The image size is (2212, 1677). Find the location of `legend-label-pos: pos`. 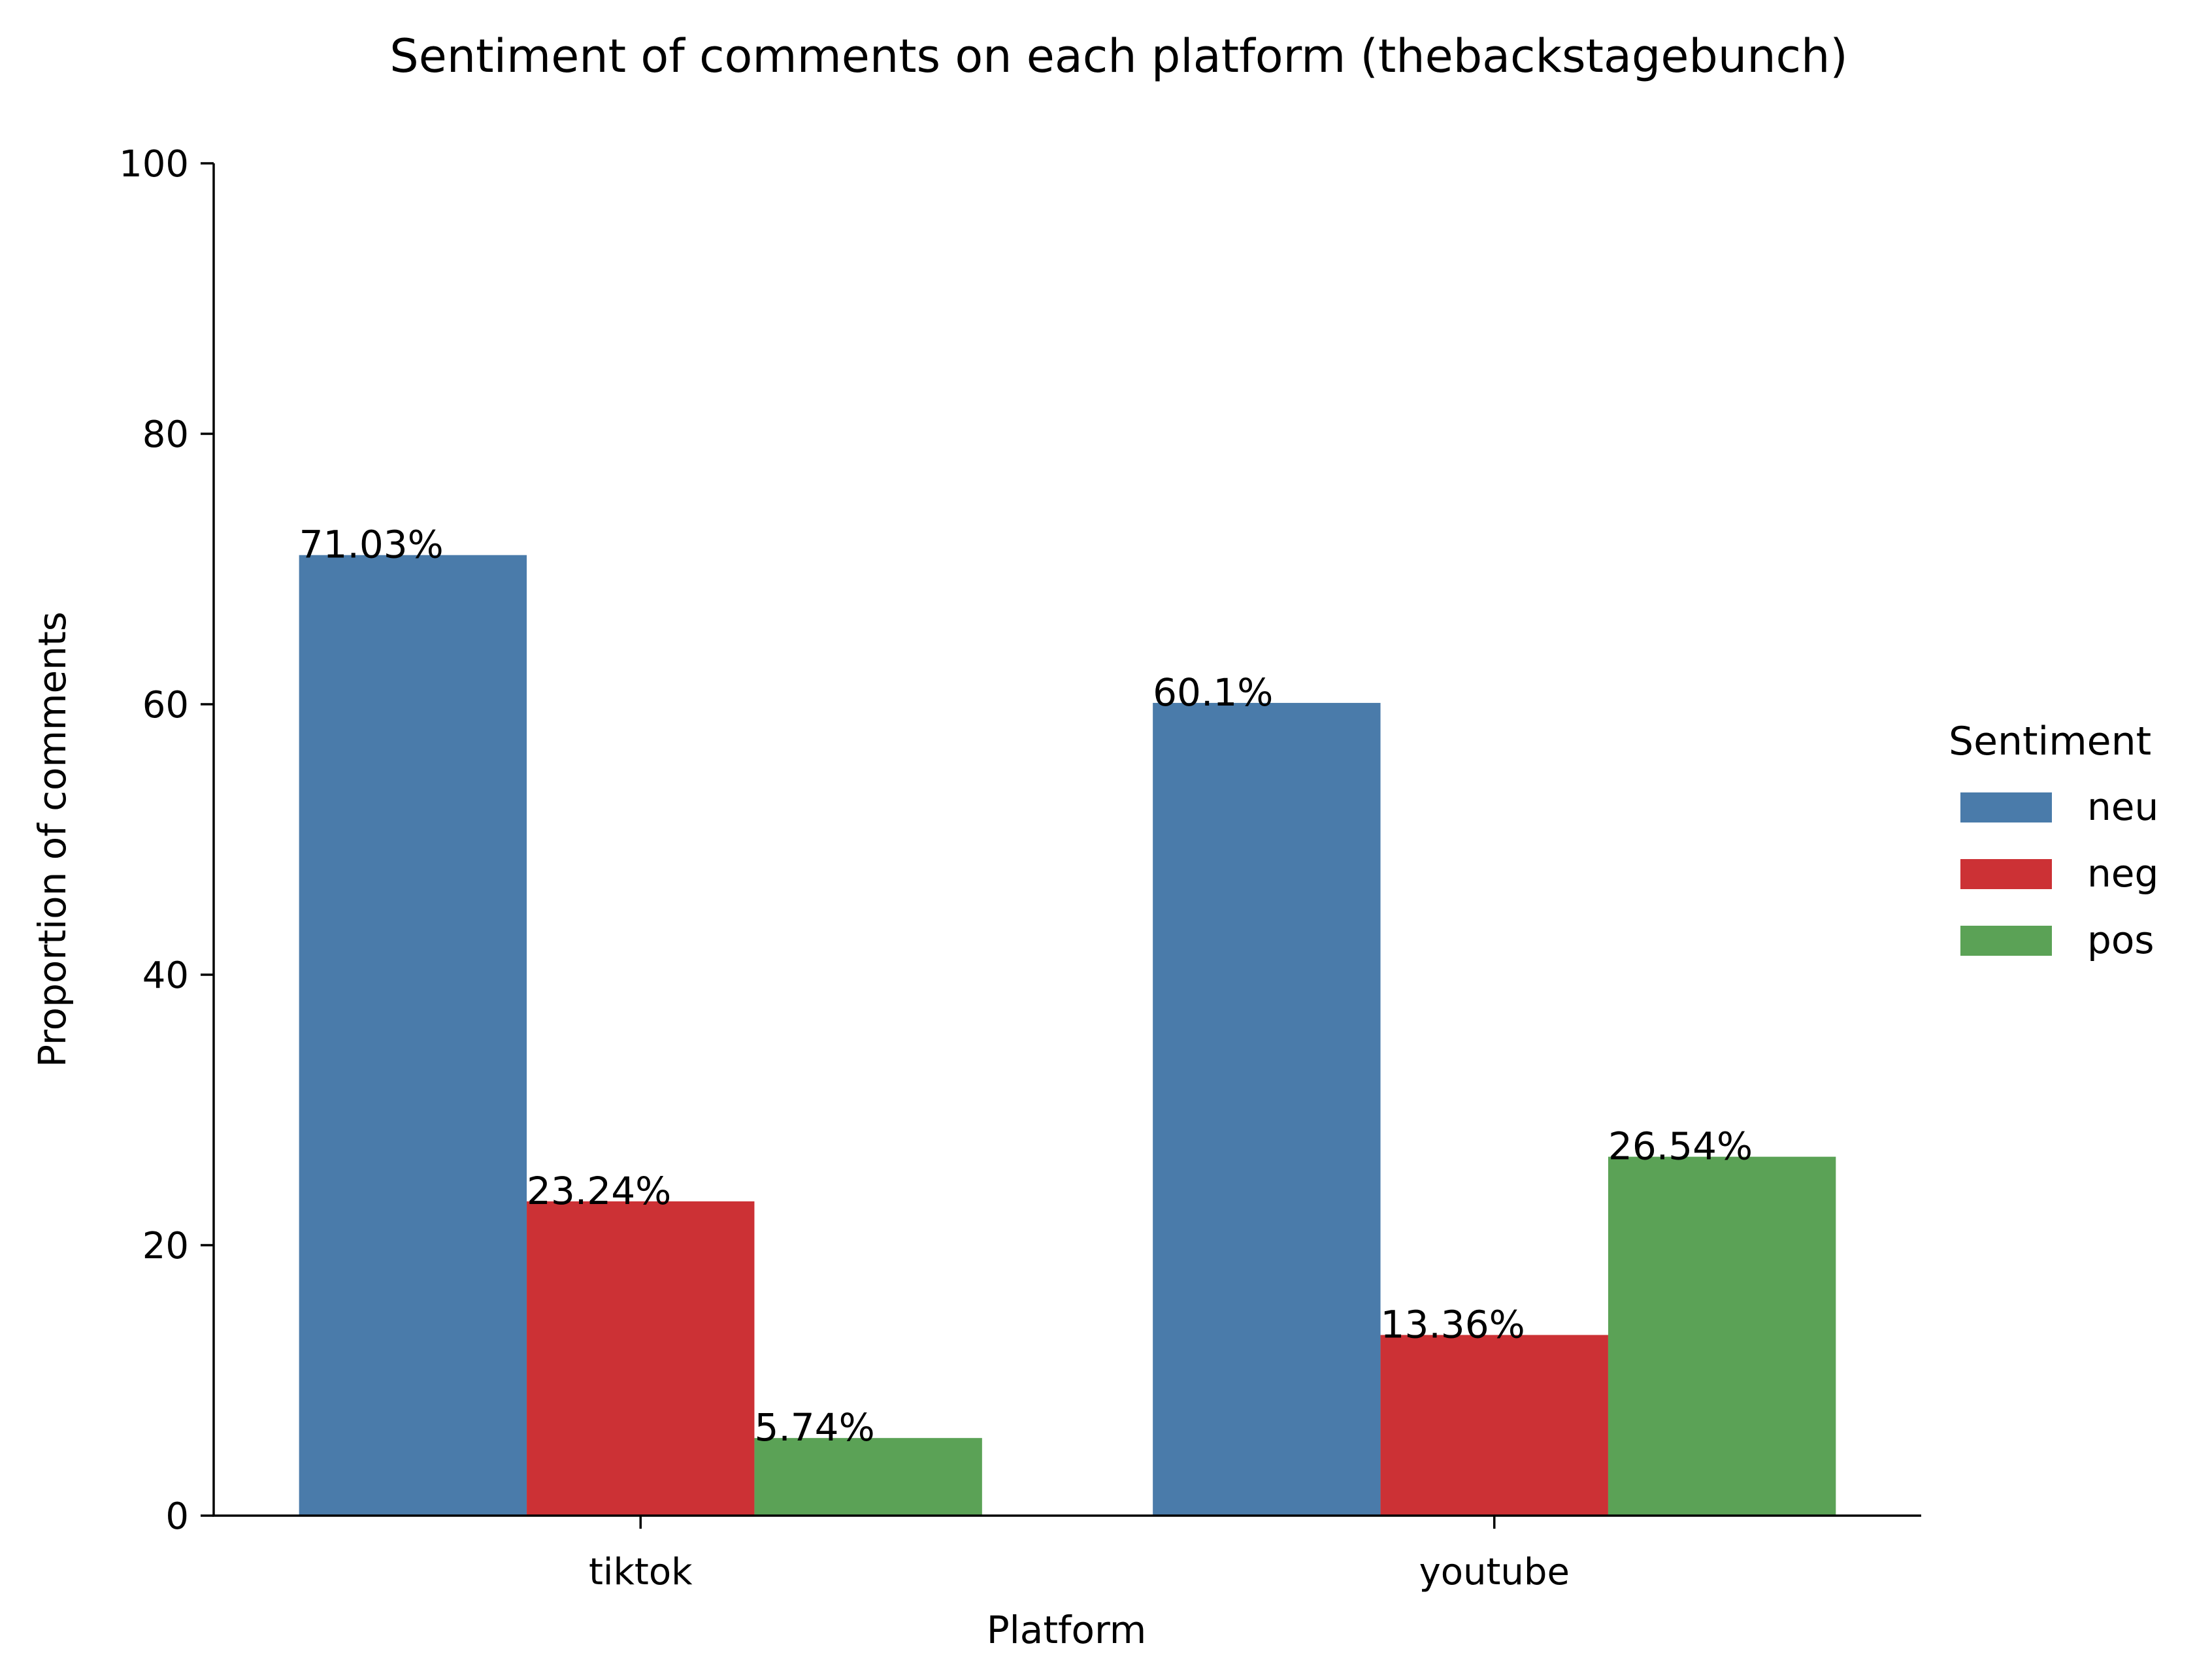

legend-label-pos: pos is located at coordinates (2120, 940).